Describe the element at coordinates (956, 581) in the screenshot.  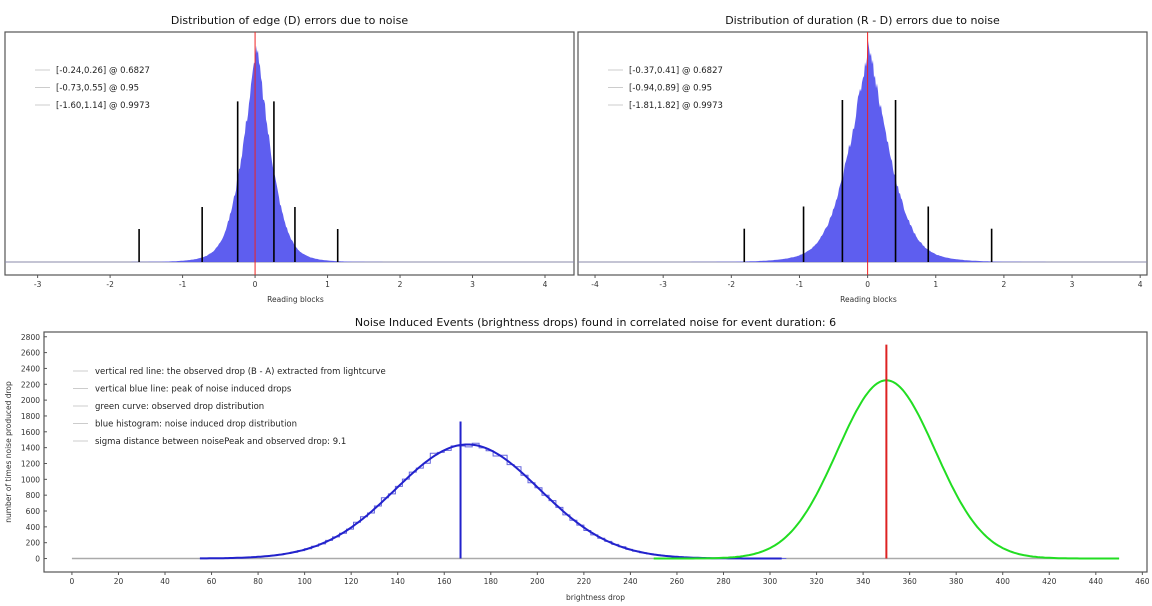
I see `x-tick-label: 380` at that location.